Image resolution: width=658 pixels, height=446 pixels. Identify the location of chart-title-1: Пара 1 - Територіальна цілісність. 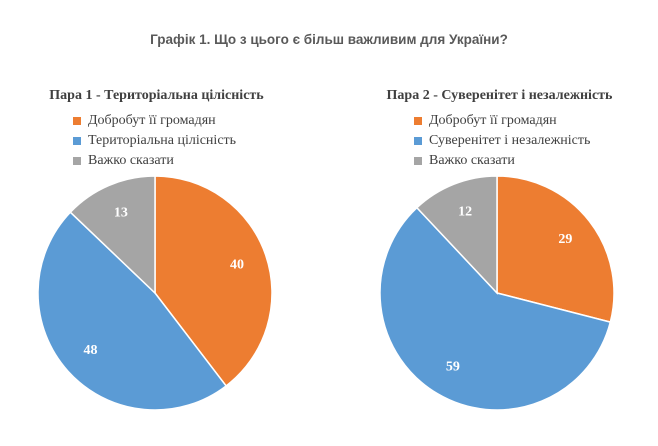
(156, 95).